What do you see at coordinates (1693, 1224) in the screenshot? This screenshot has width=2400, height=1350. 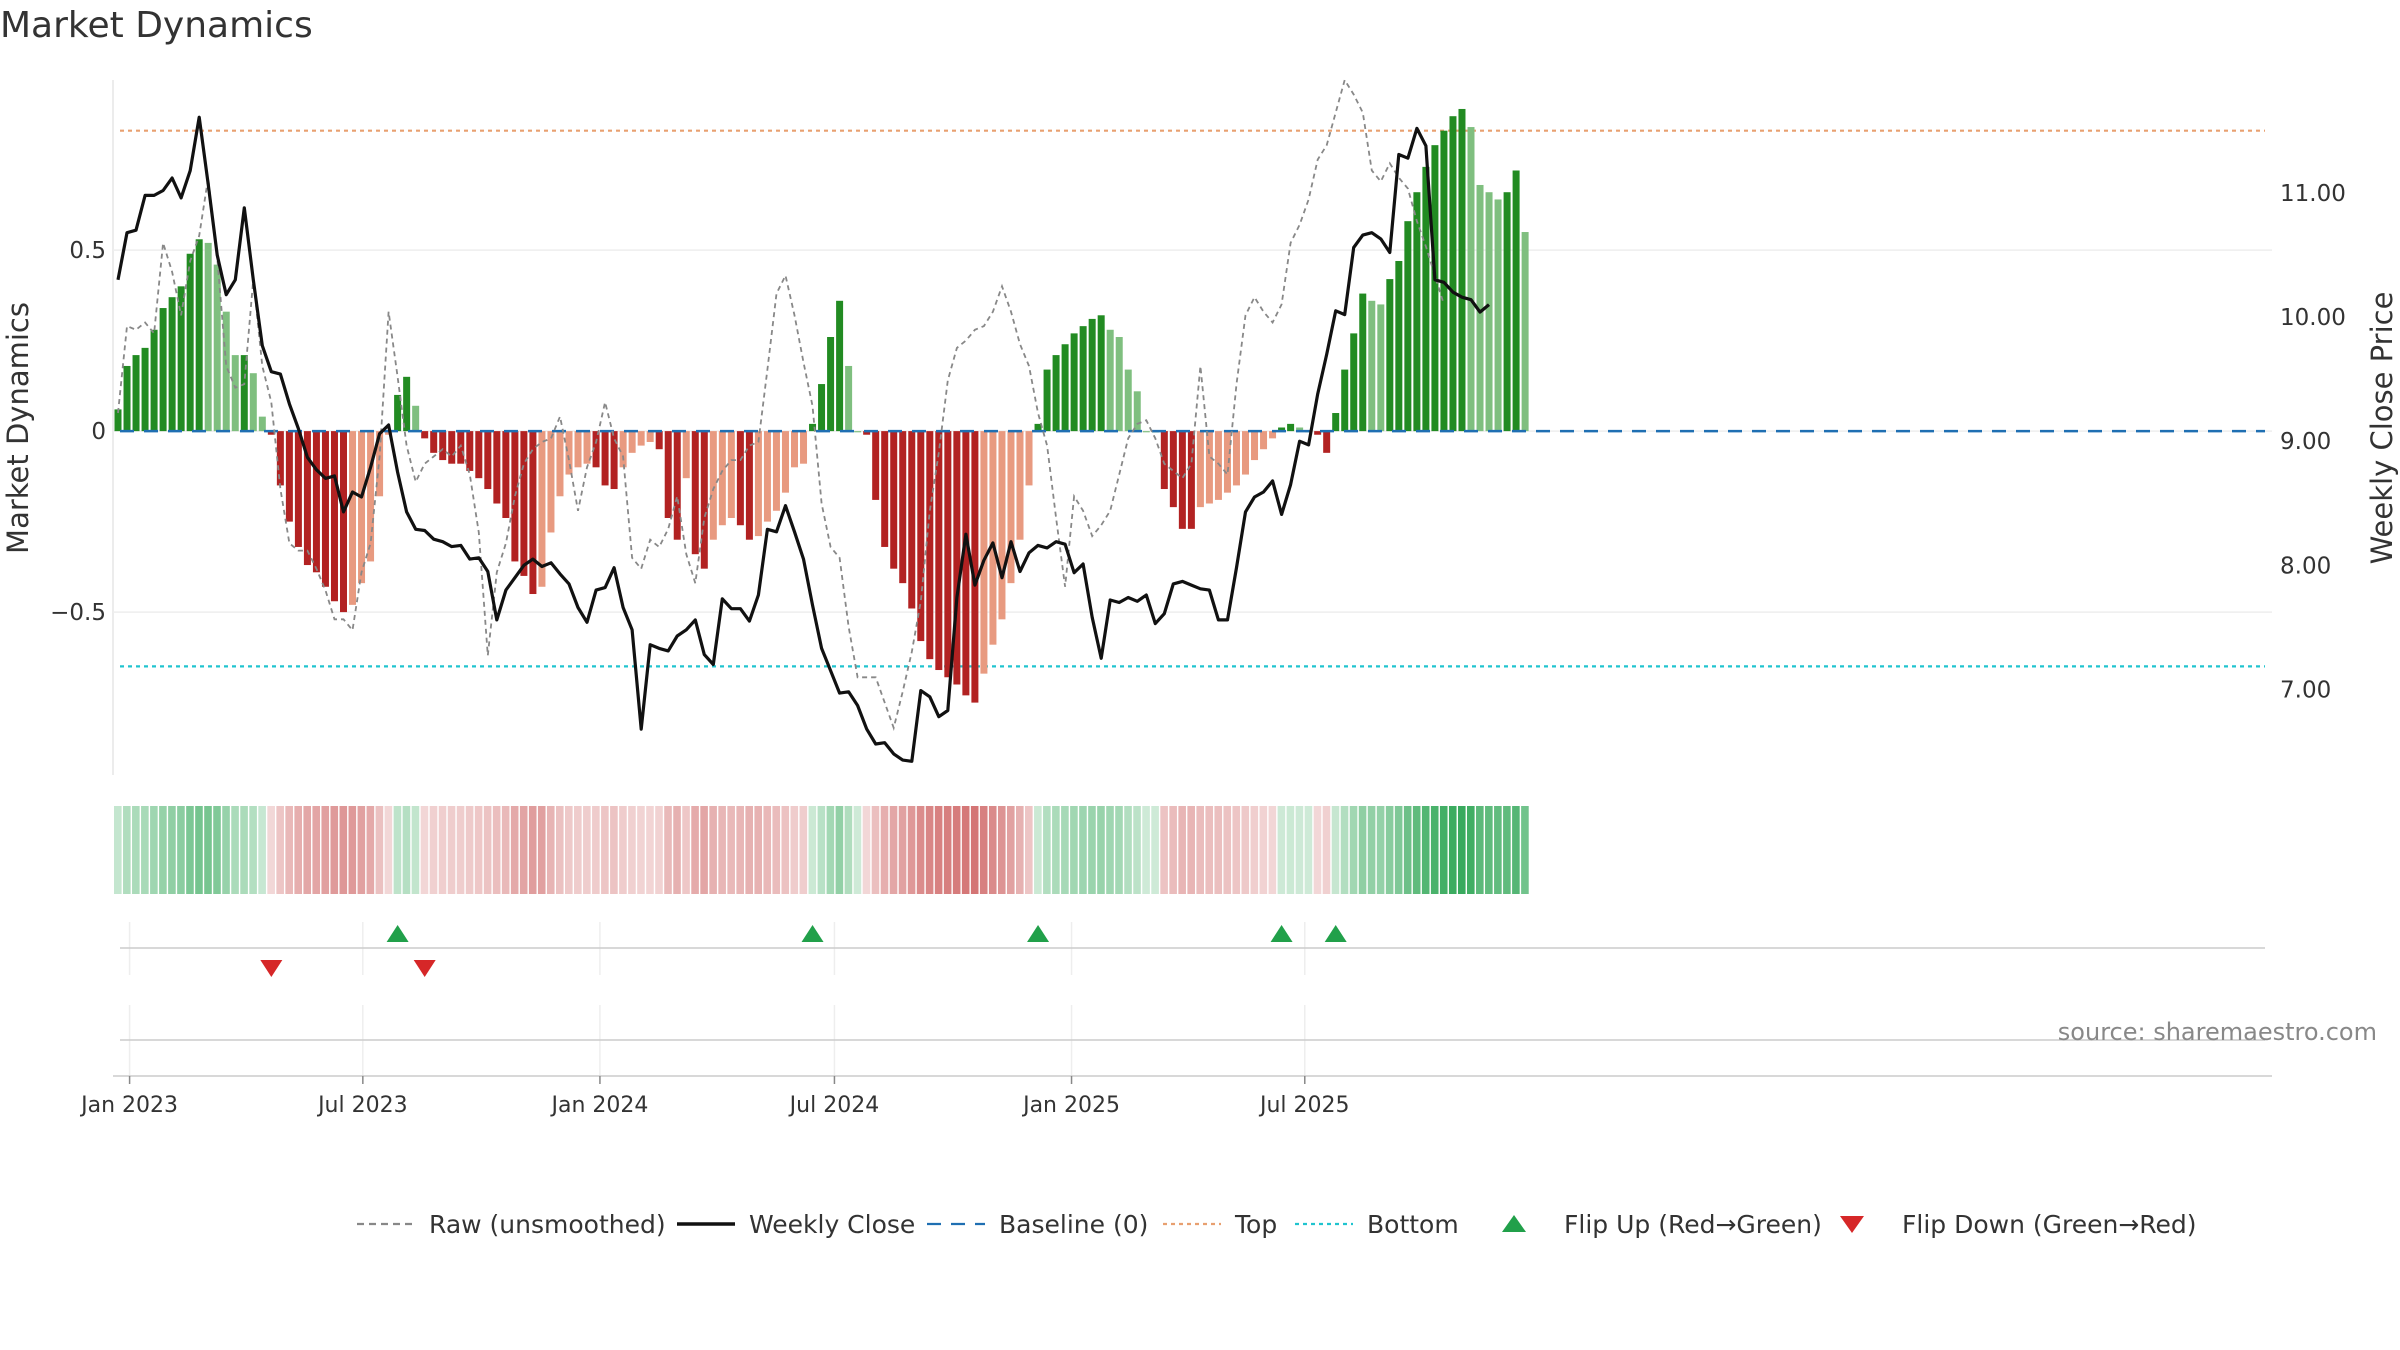 I see `legend-label: Flip Up (Red→Green)` at bounding box center [1693, 1224].